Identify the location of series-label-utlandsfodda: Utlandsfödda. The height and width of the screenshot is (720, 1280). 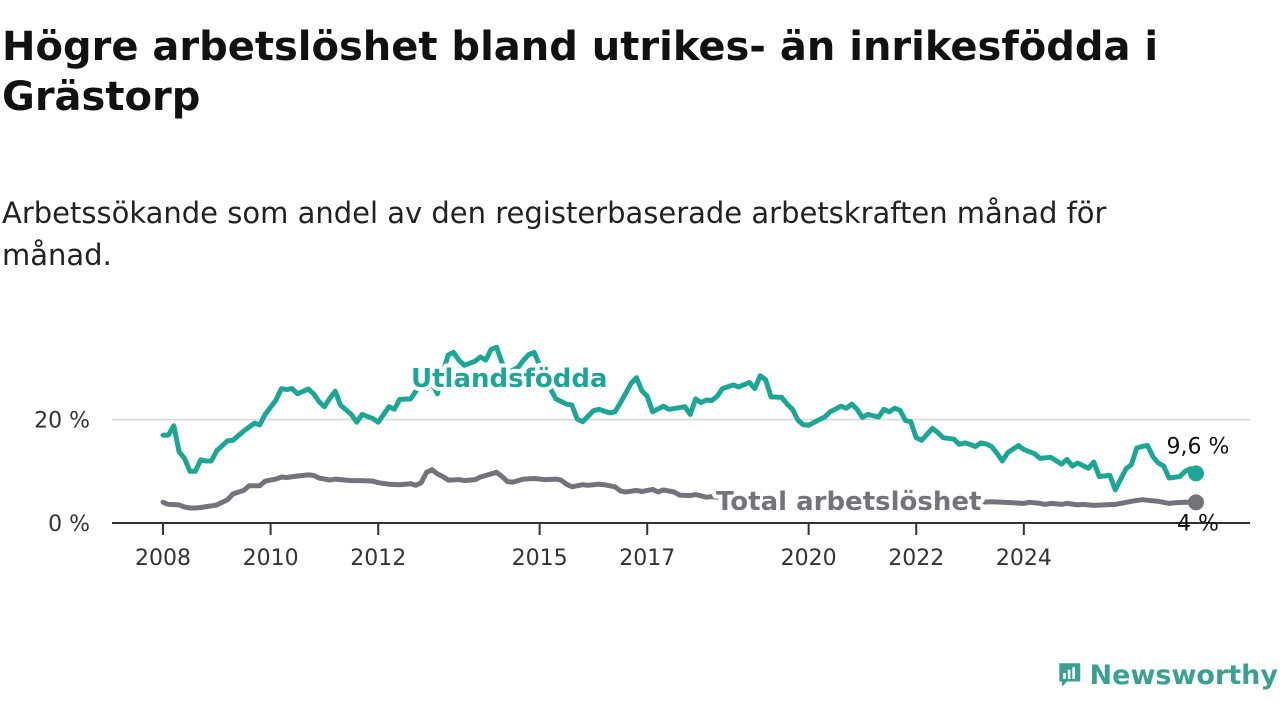
(509, 379).